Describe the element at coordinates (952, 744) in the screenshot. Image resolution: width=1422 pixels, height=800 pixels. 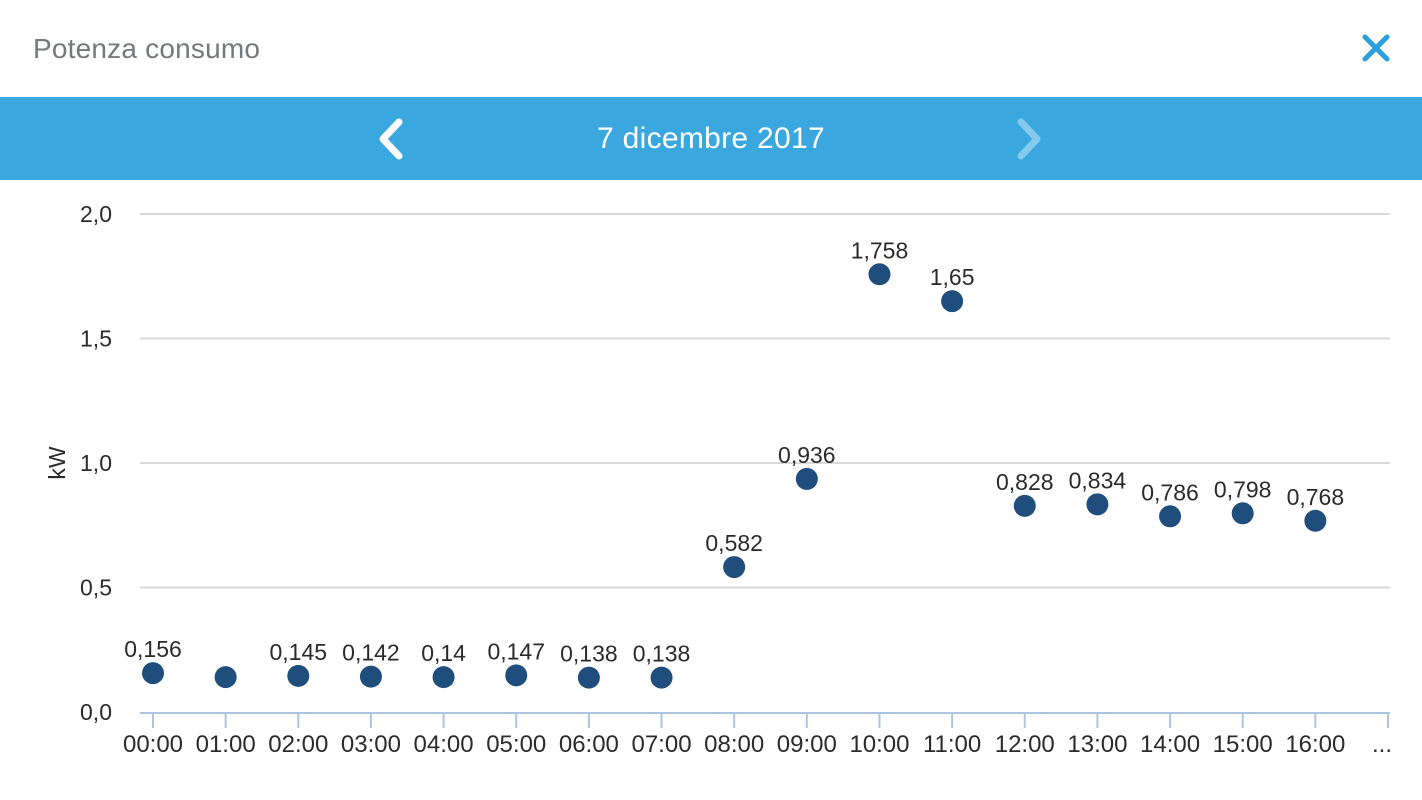
I see `x-axis-tick-label: 11:00` at that location.